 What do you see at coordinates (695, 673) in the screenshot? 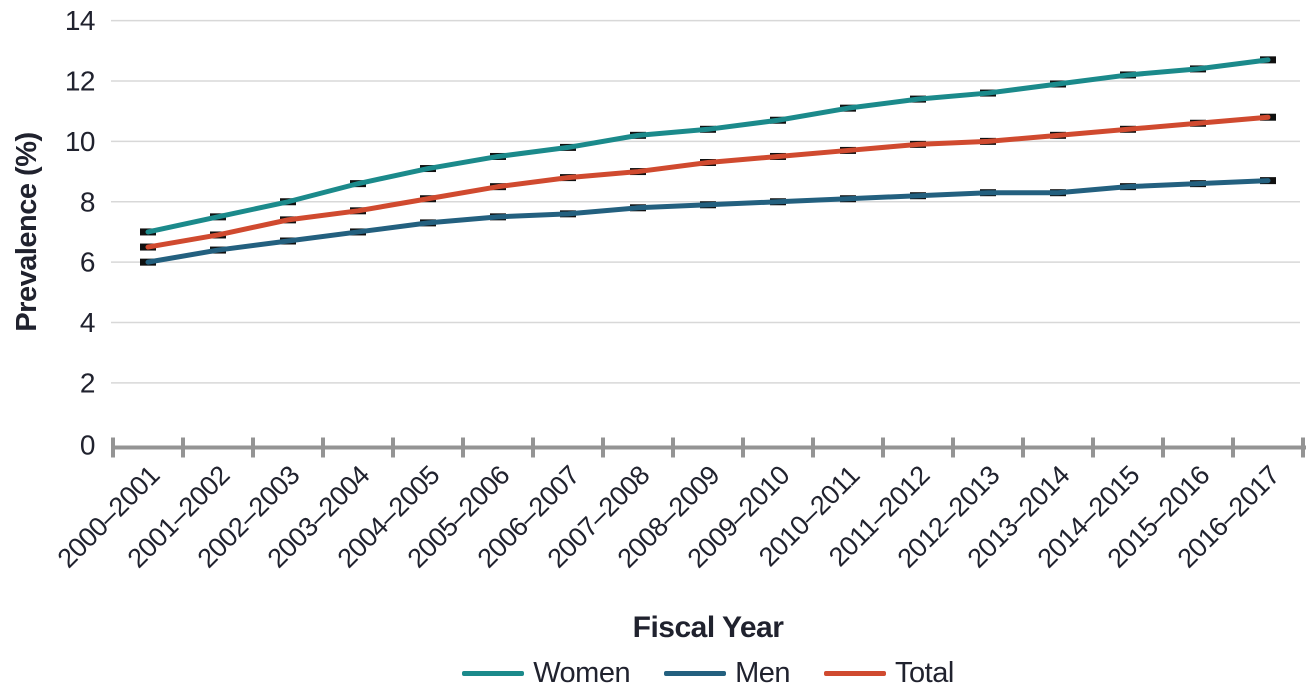
I see `men-line-swatch` at bounding box center [695, 673].